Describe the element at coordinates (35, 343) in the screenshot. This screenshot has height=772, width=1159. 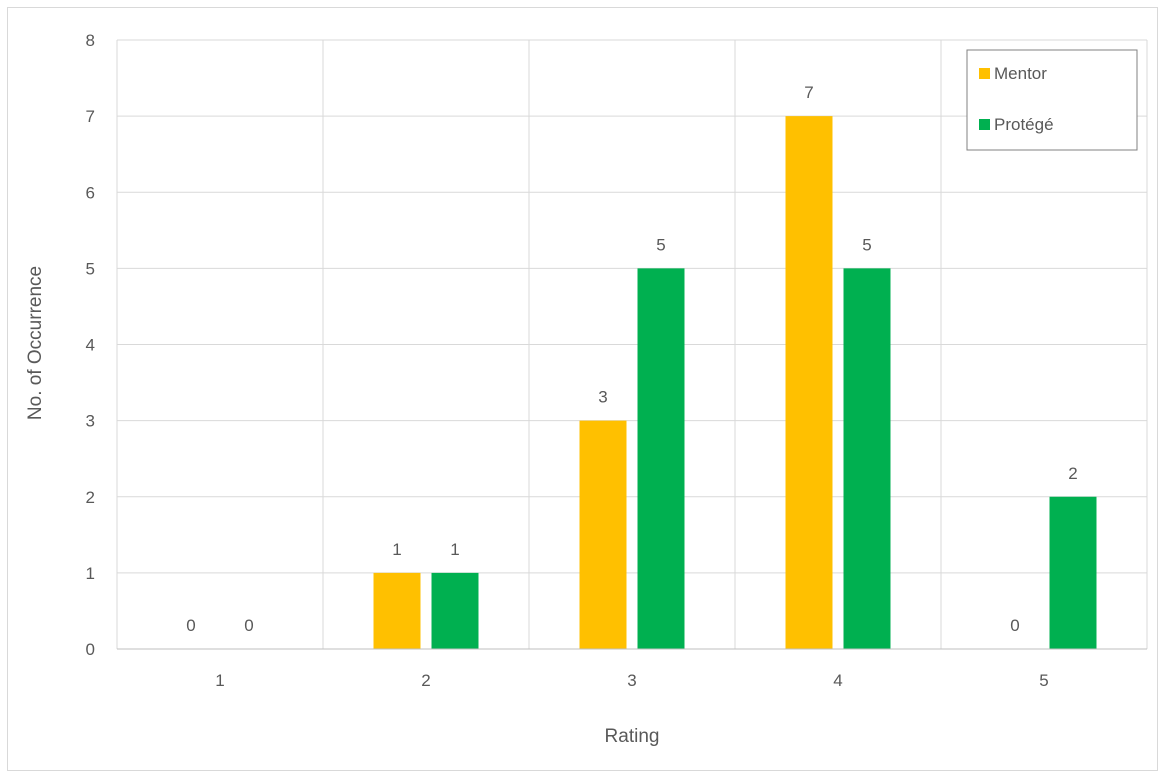
I see `y-axis-title: No. of Occurrence` at that location.